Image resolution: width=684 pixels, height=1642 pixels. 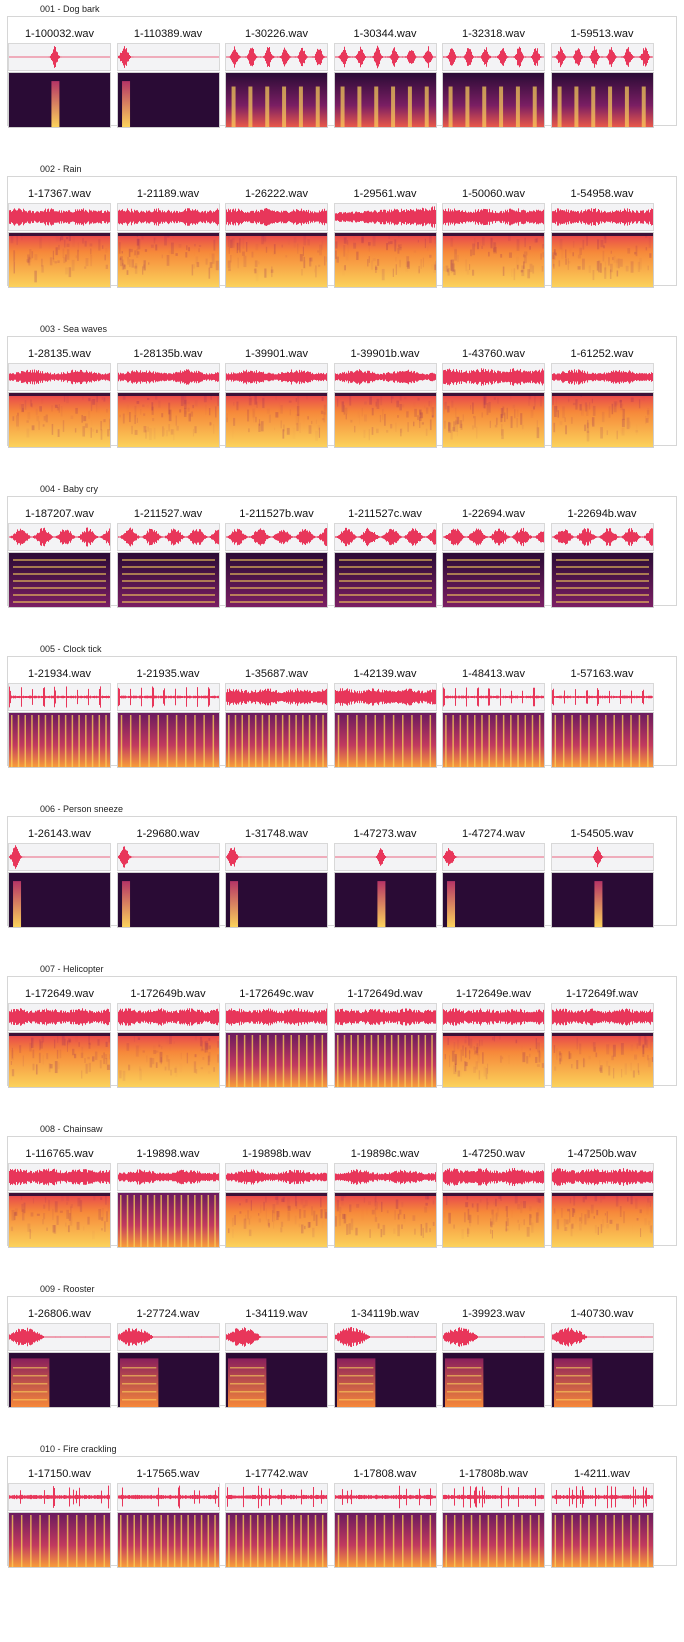 I want to click on audio-clip: 1-172649b.wav, so click(x=168, y=1038).